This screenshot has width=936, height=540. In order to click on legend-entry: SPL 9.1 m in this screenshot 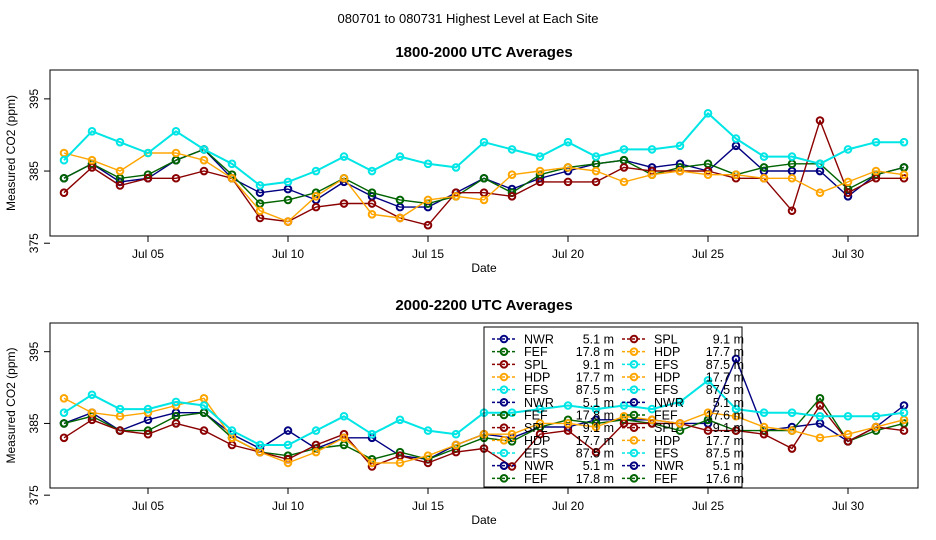, I will do `click(683, 428)`.